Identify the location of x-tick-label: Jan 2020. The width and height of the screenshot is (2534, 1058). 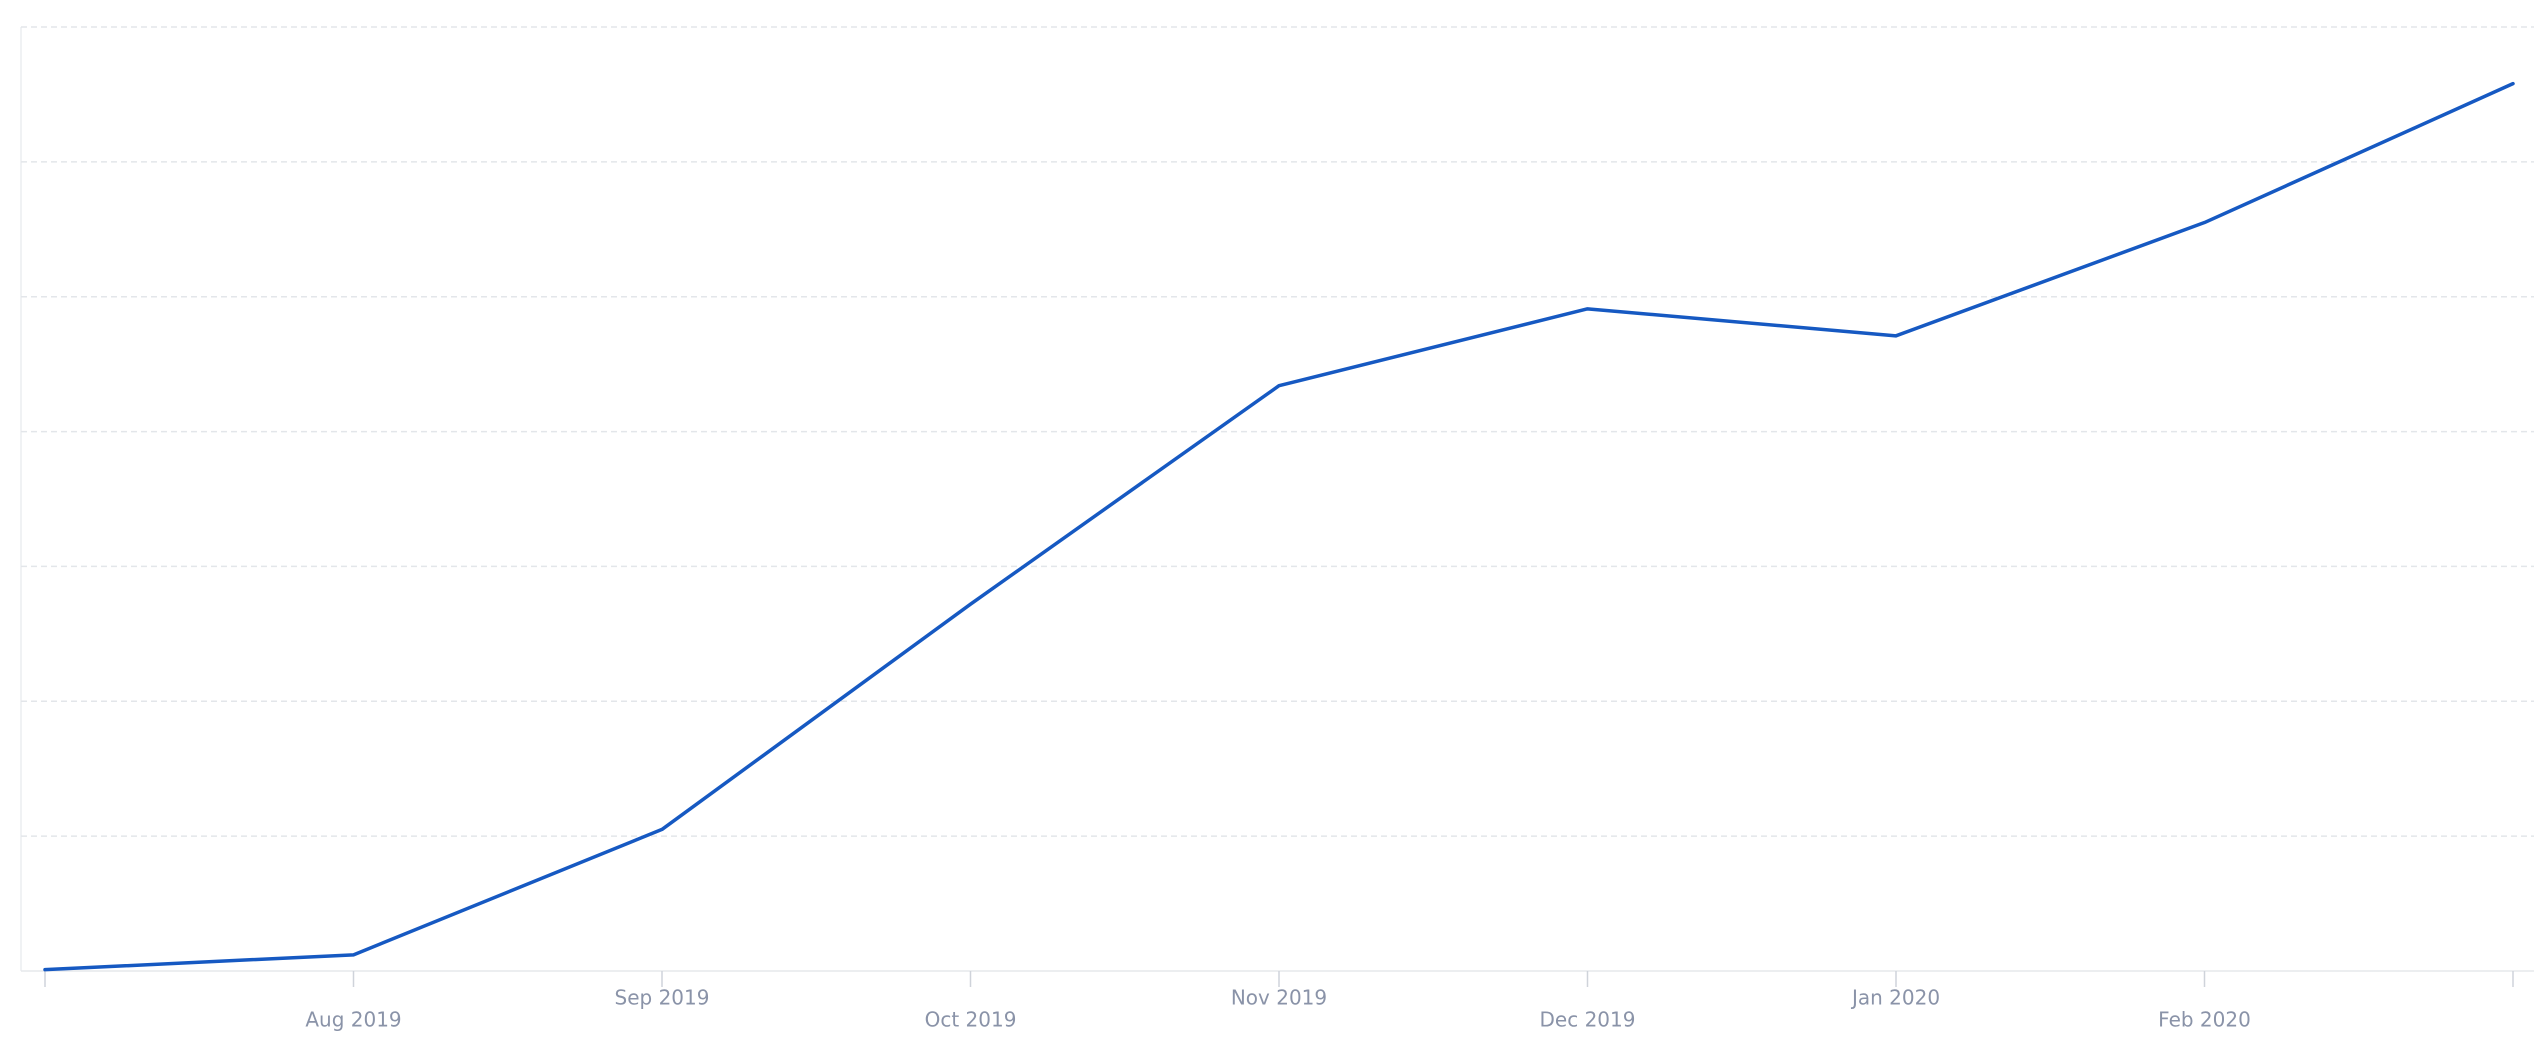
(1895, 998).